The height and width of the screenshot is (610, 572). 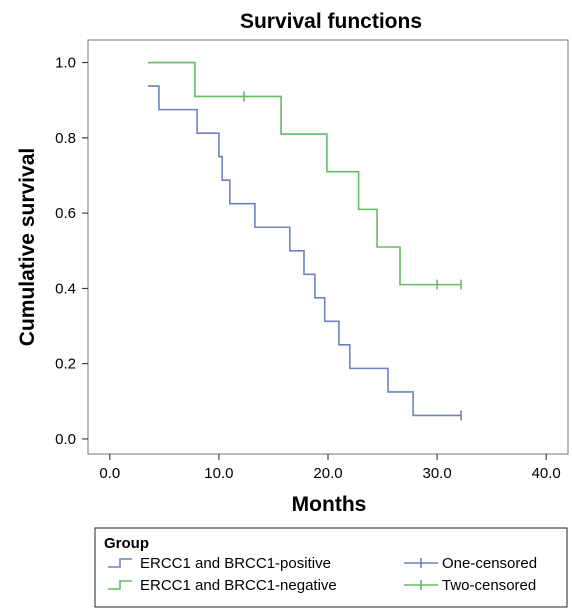 I want to click on x-axis: 0.0 10.0 20.0 30.0 40.0, so click(x=330, y=468).